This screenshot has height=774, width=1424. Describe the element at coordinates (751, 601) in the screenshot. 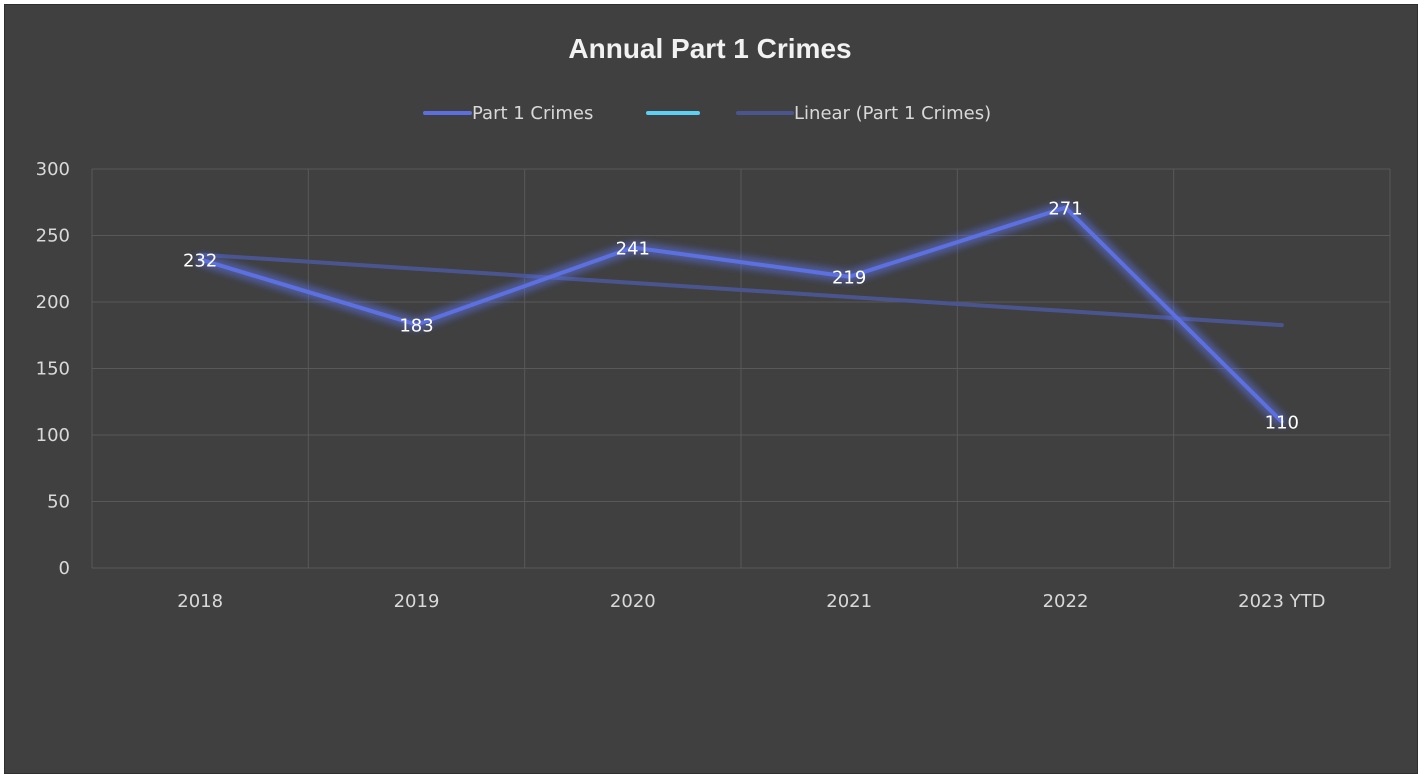

I see `x-axis-ticks: 2018 2019 2020 2021 2022 2023 YTD` at that location.